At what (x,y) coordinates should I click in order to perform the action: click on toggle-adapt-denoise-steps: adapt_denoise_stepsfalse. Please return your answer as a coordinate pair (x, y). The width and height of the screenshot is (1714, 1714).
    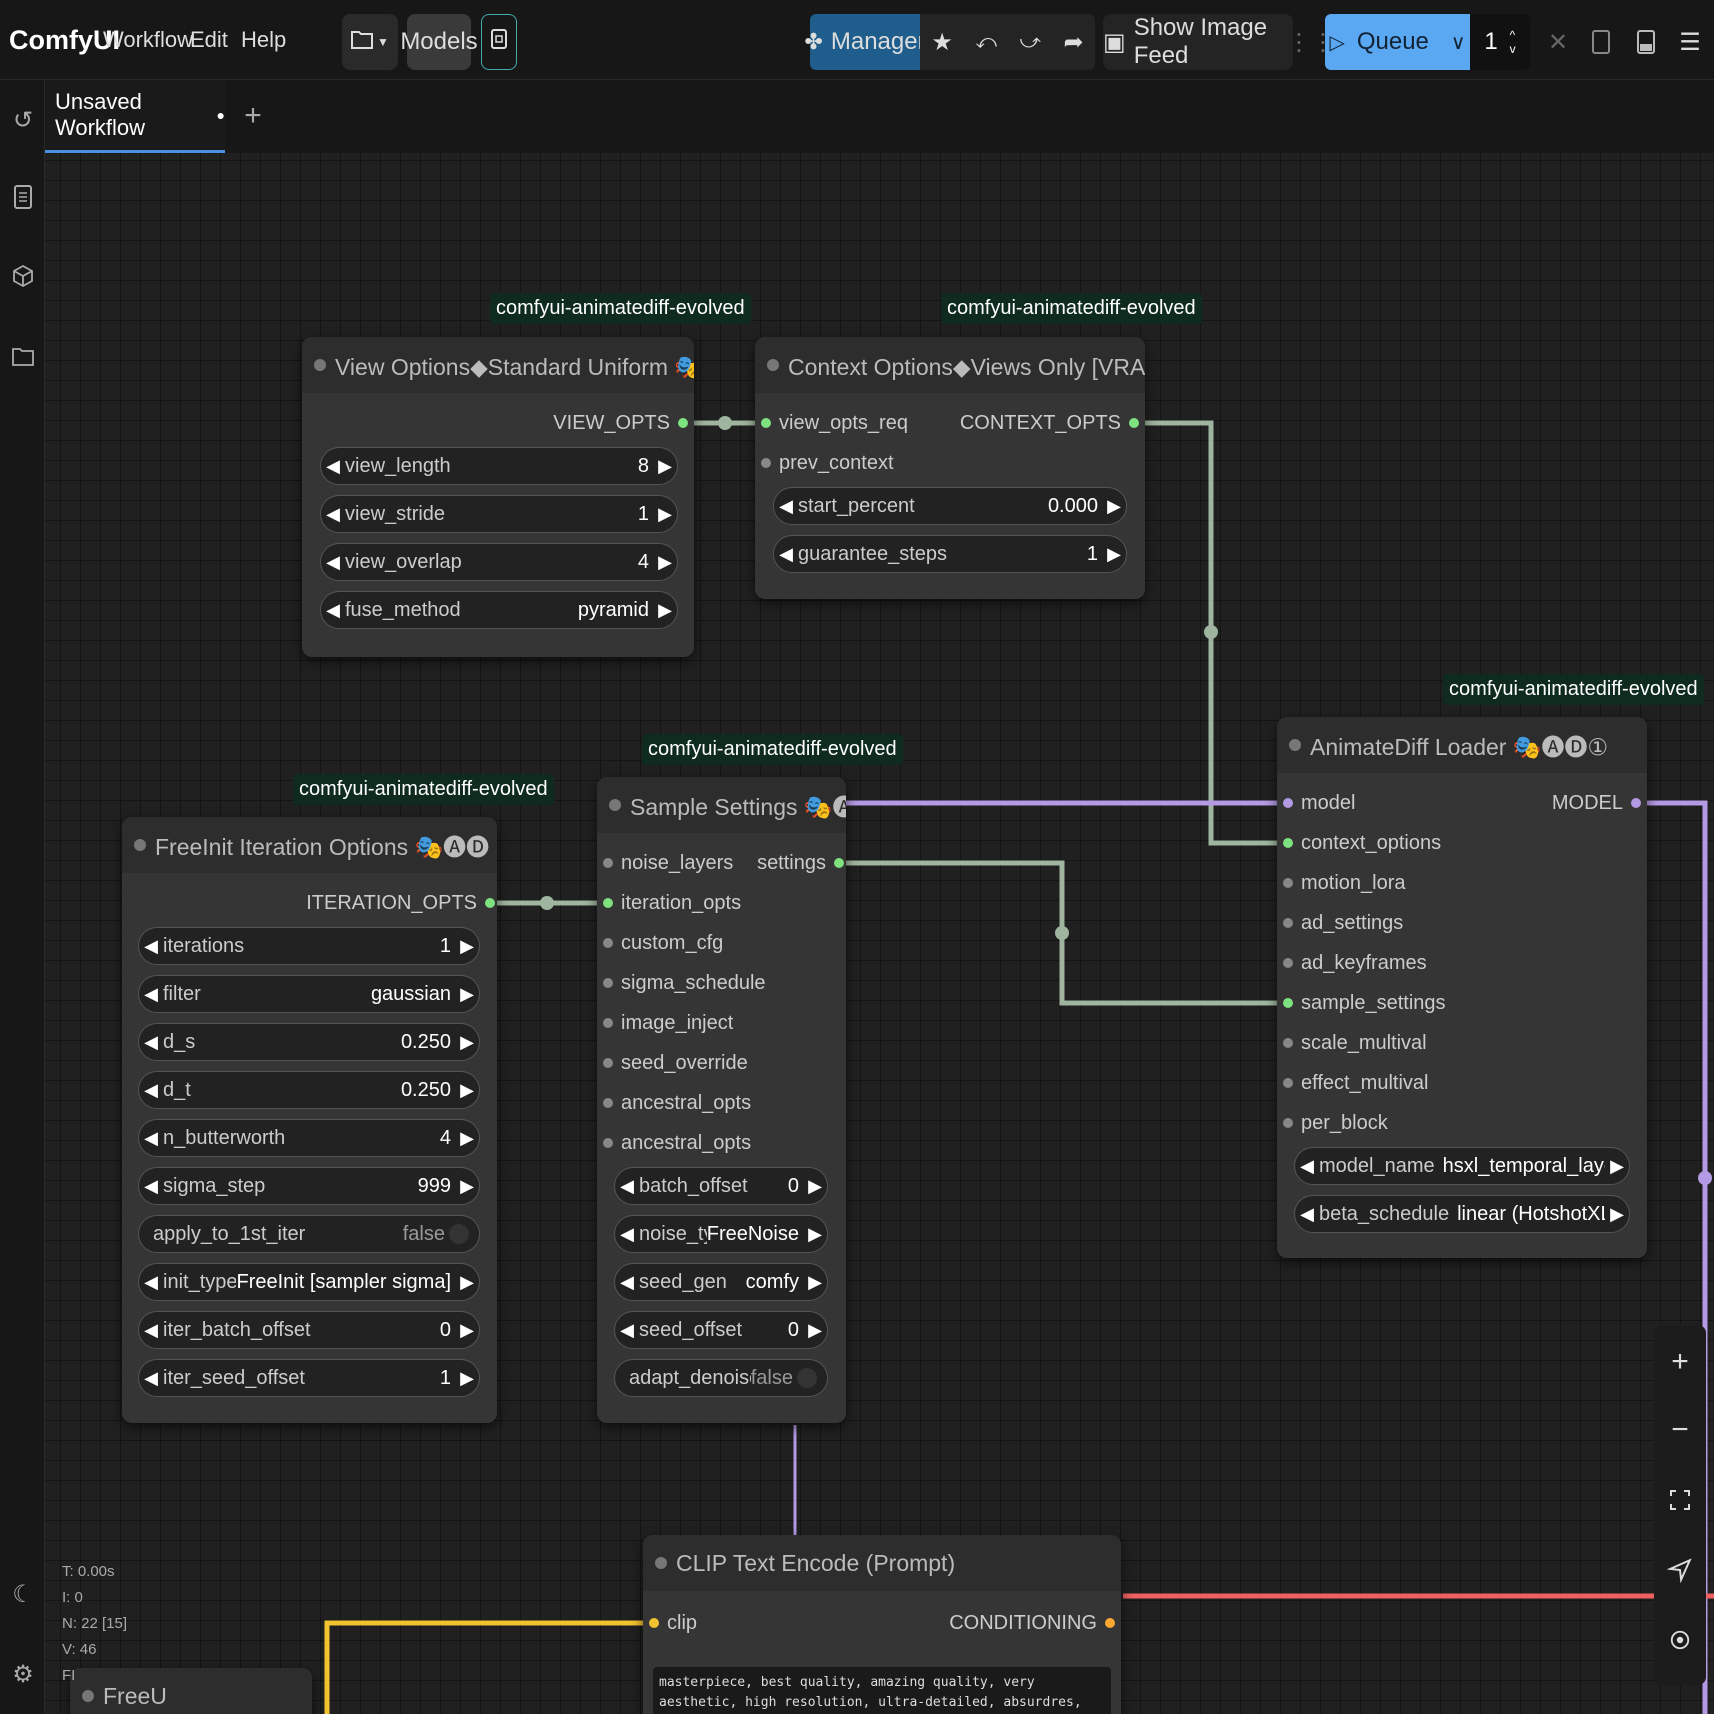
    Looking at the image, I should click on (721, 1378).